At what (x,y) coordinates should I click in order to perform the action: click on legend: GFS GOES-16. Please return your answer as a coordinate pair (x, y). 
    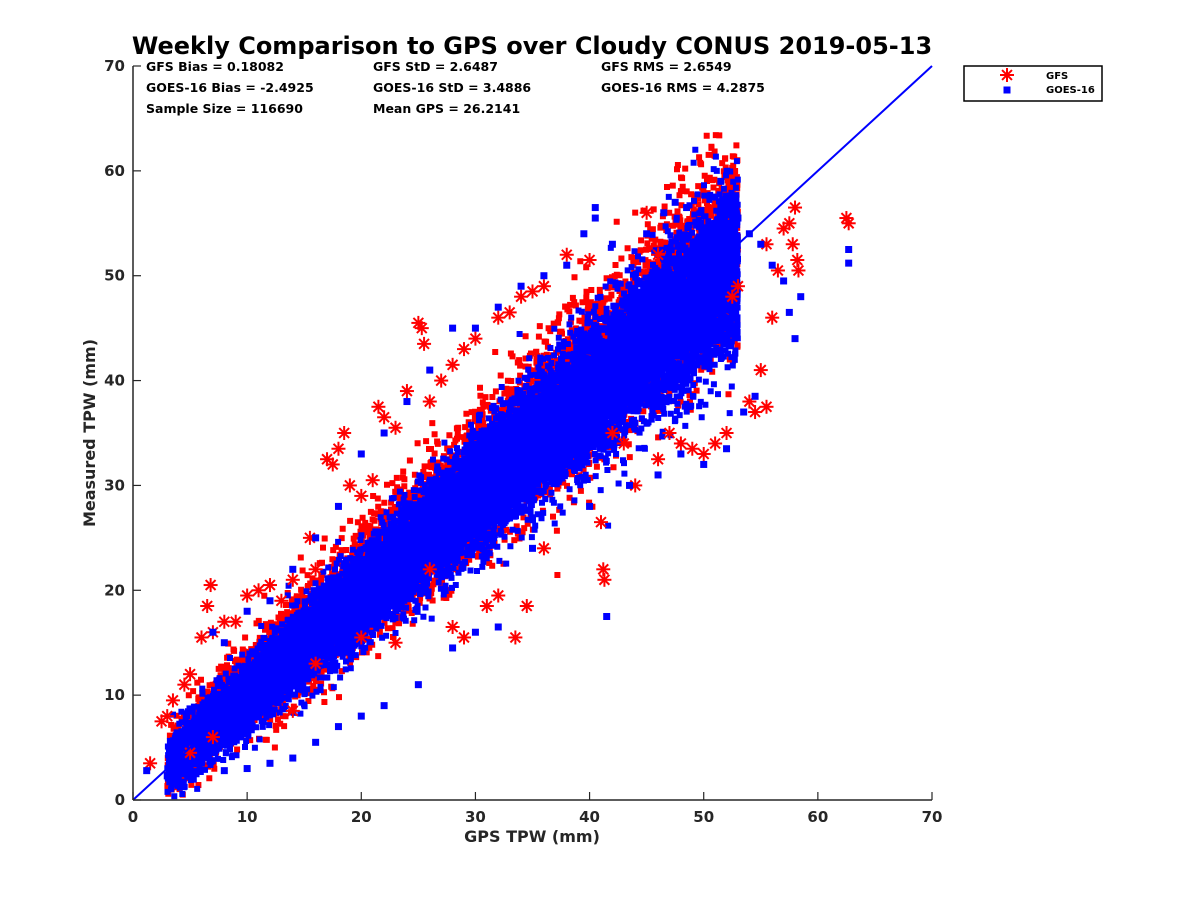
    Looking at the image, I should click on (1033, 83).